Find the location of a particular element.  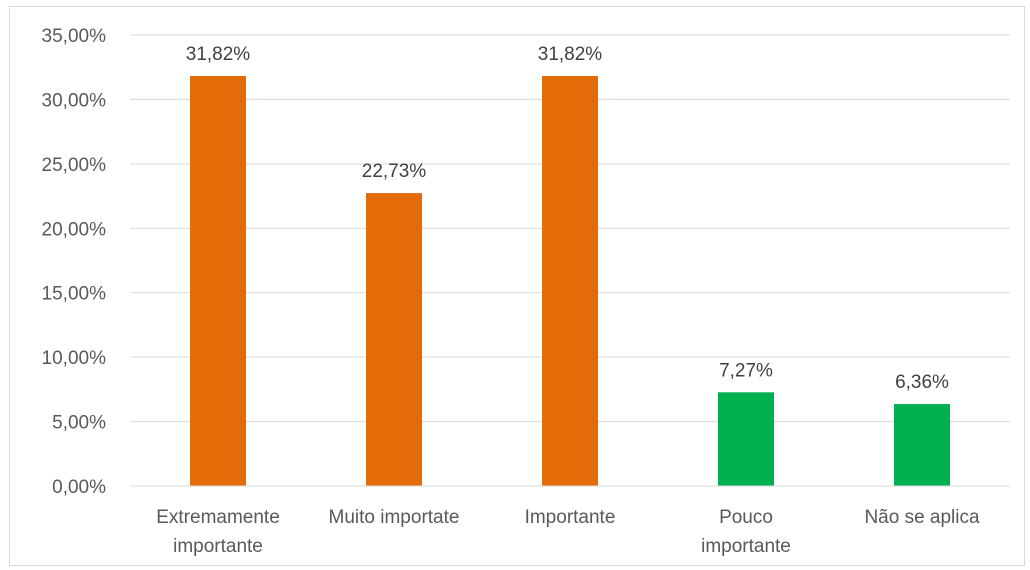

x-category-label: Importante is located at coordinates (570, 517).